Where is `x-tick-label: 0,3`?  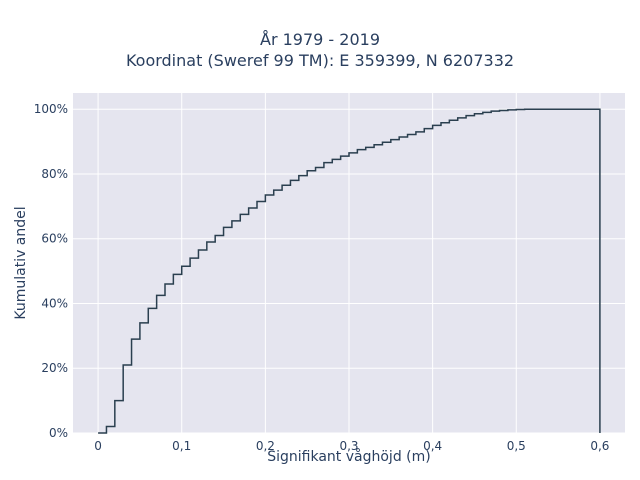
x-tick-label: 0,3 is located at coordinates (348, 446).